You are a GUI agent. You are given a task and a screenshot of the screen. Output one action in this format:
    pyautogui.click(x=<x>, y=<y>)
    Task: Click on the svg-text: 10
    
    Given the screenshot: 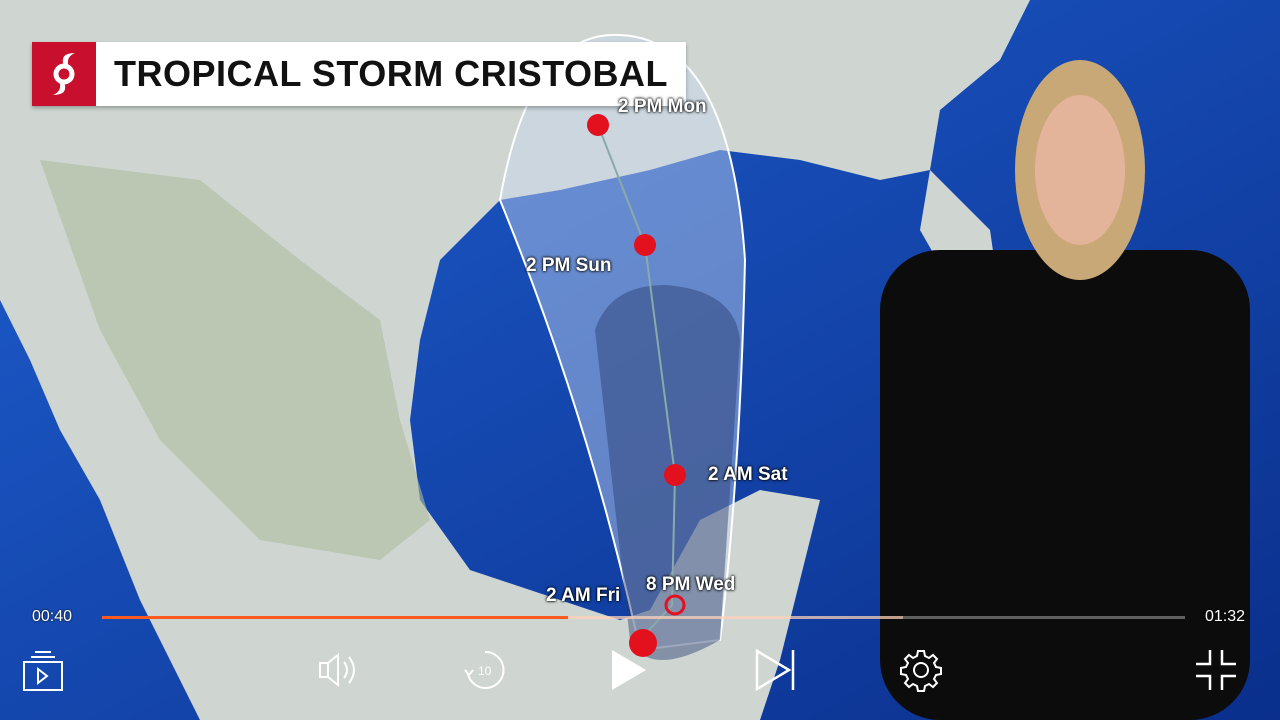 What is the action you would take?
    pyautogui.click(x=485, y=671)
    